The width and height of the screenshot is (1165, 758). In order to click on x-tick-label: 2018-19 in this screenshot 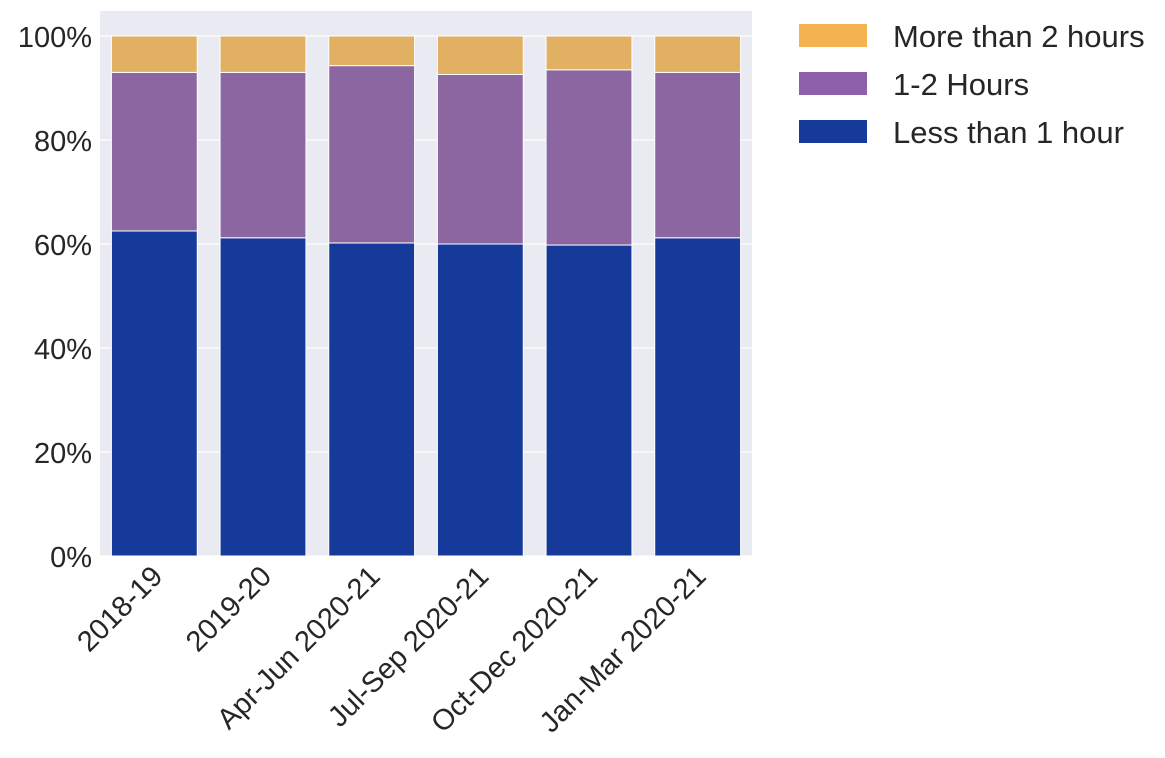, I will do `click(120, 609)`.